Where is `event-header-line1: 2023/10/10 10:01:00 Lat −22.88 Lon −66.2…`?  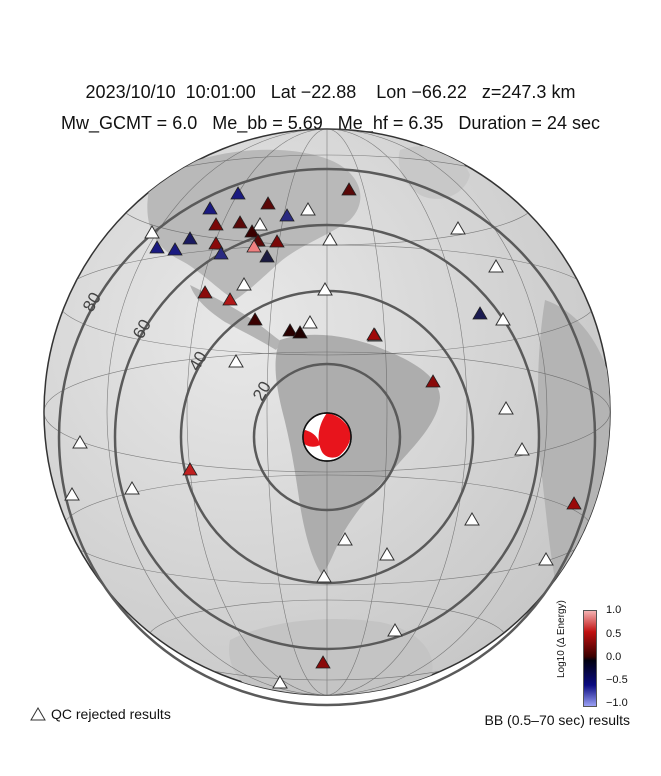 event-header-line1: 2023/10/10 10:01:00 Lat −22.88 Lon −66.2… is located at coordinates (330, 92).